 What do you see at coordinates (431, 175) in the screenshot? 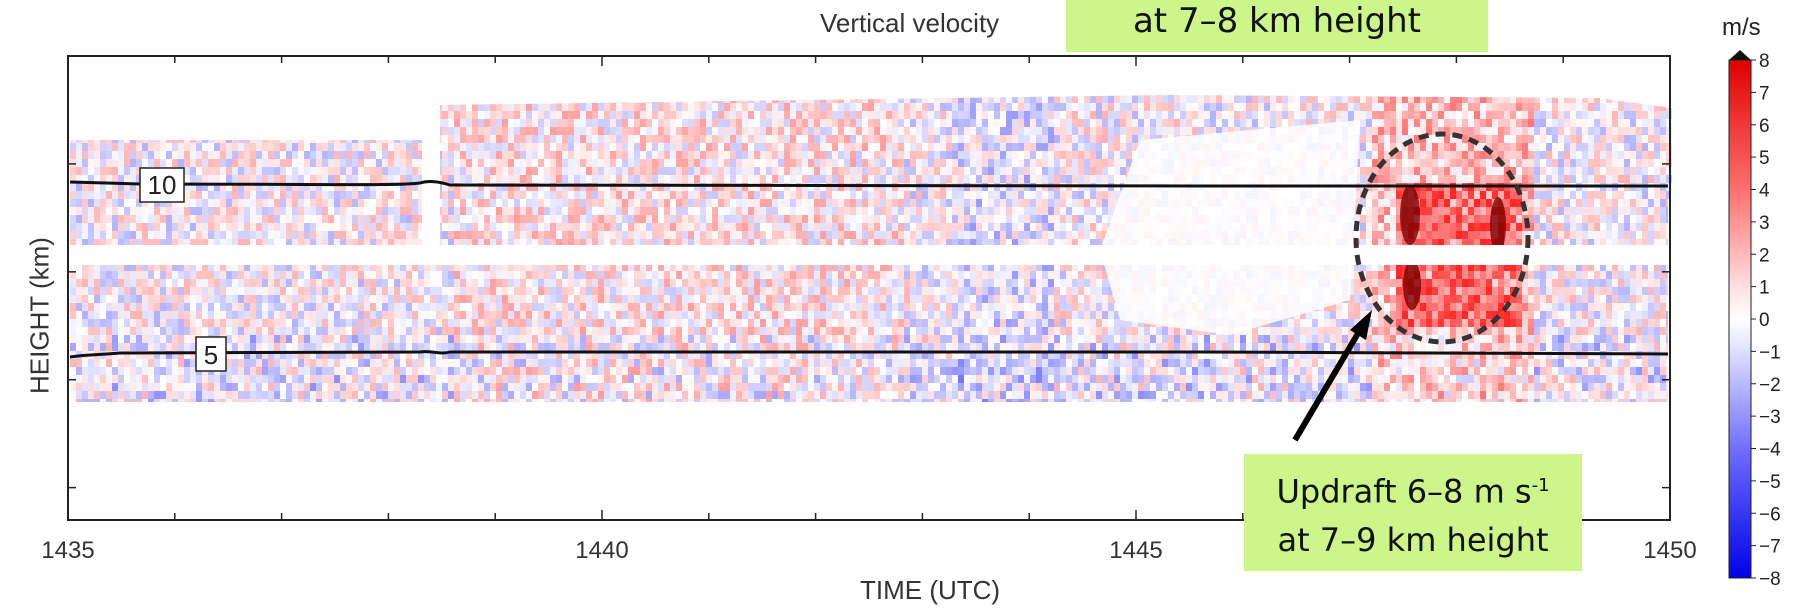
I see `data-gap-column` at bounding box center [431, 175].